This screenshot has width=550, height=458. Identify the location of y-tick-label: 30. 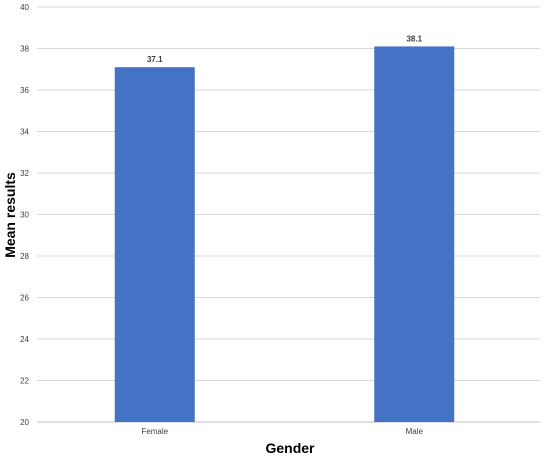
(24, 215).